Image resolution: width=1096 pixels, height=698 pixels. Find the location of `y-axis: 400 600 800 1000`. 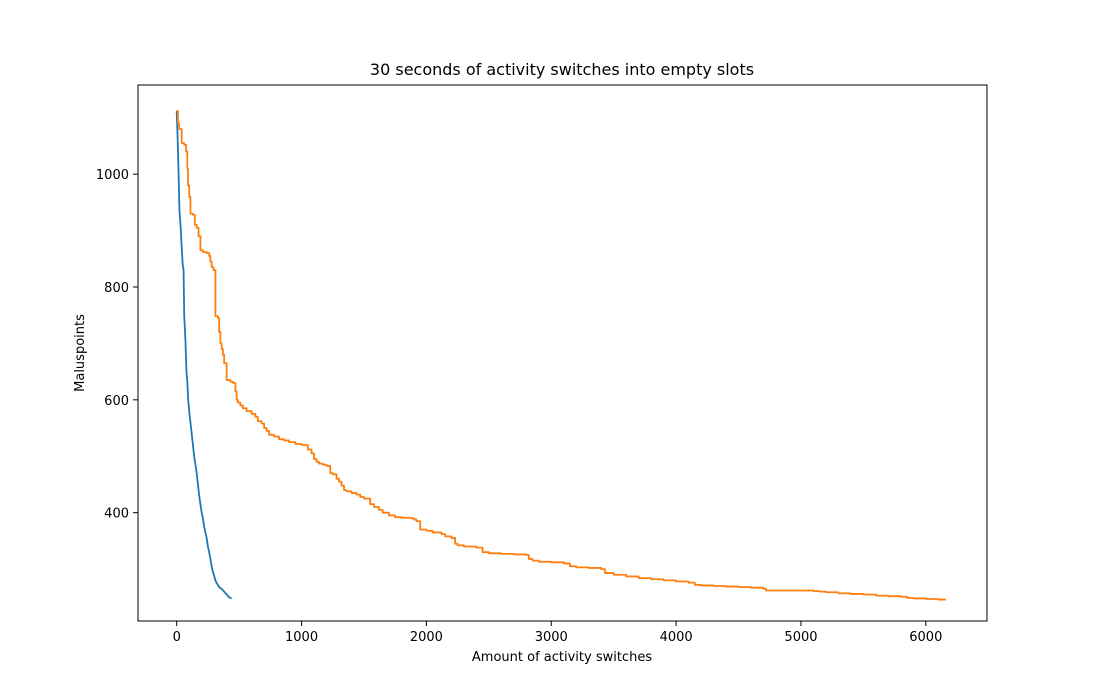

y-axis: 400 600 800 1000 is located at coordinates (117, 345).